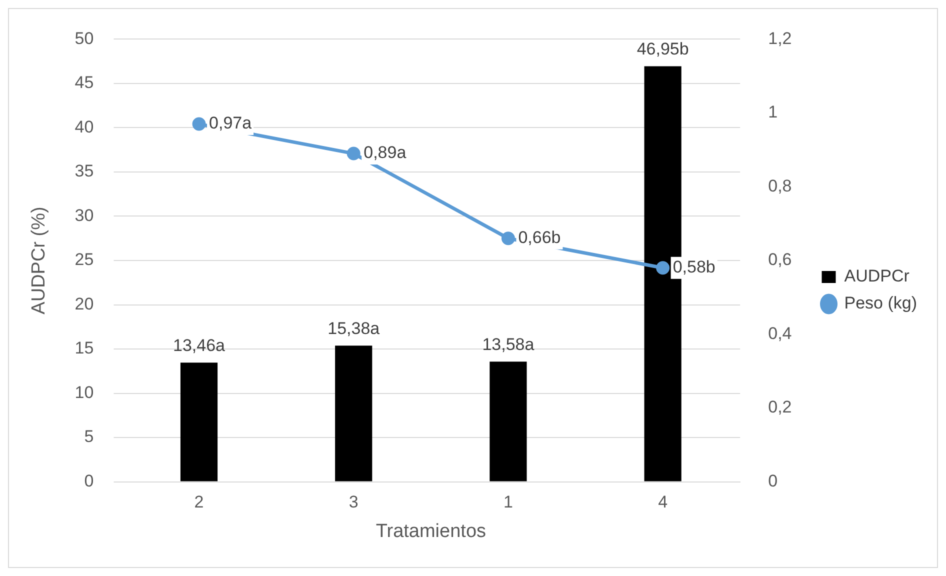 Image resolution: width=946 pixels, height=576 pixels. Describe the element at coordinates (84, 126) in the screenshot. I see `y-tick-label: 40` at that location.